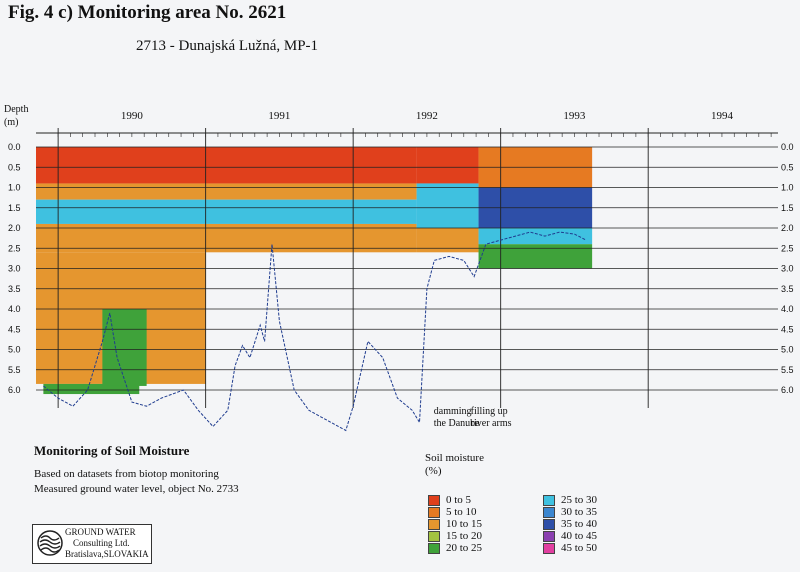 This screenshot has width=800, height=572. I want to click on depth-axis-label: Depth (m), so click(16, 116).